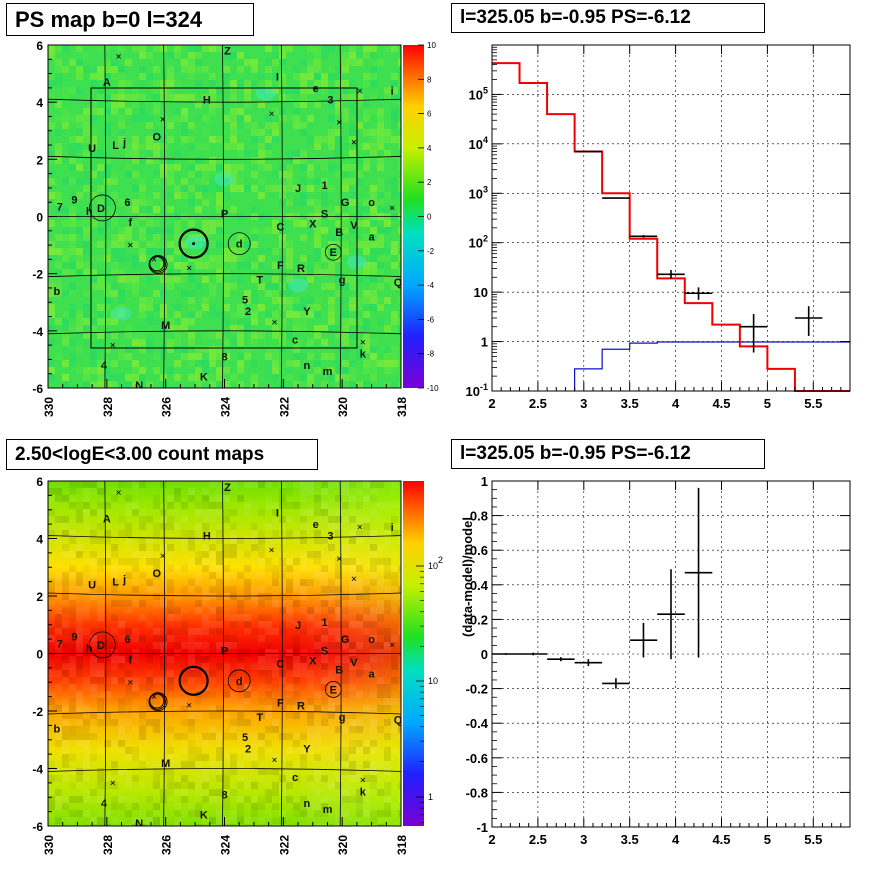  What do you see at coordinates (37, 770) in the screenshot?
I see `map-ytick-label: -4` at bounding box center [37, 770].